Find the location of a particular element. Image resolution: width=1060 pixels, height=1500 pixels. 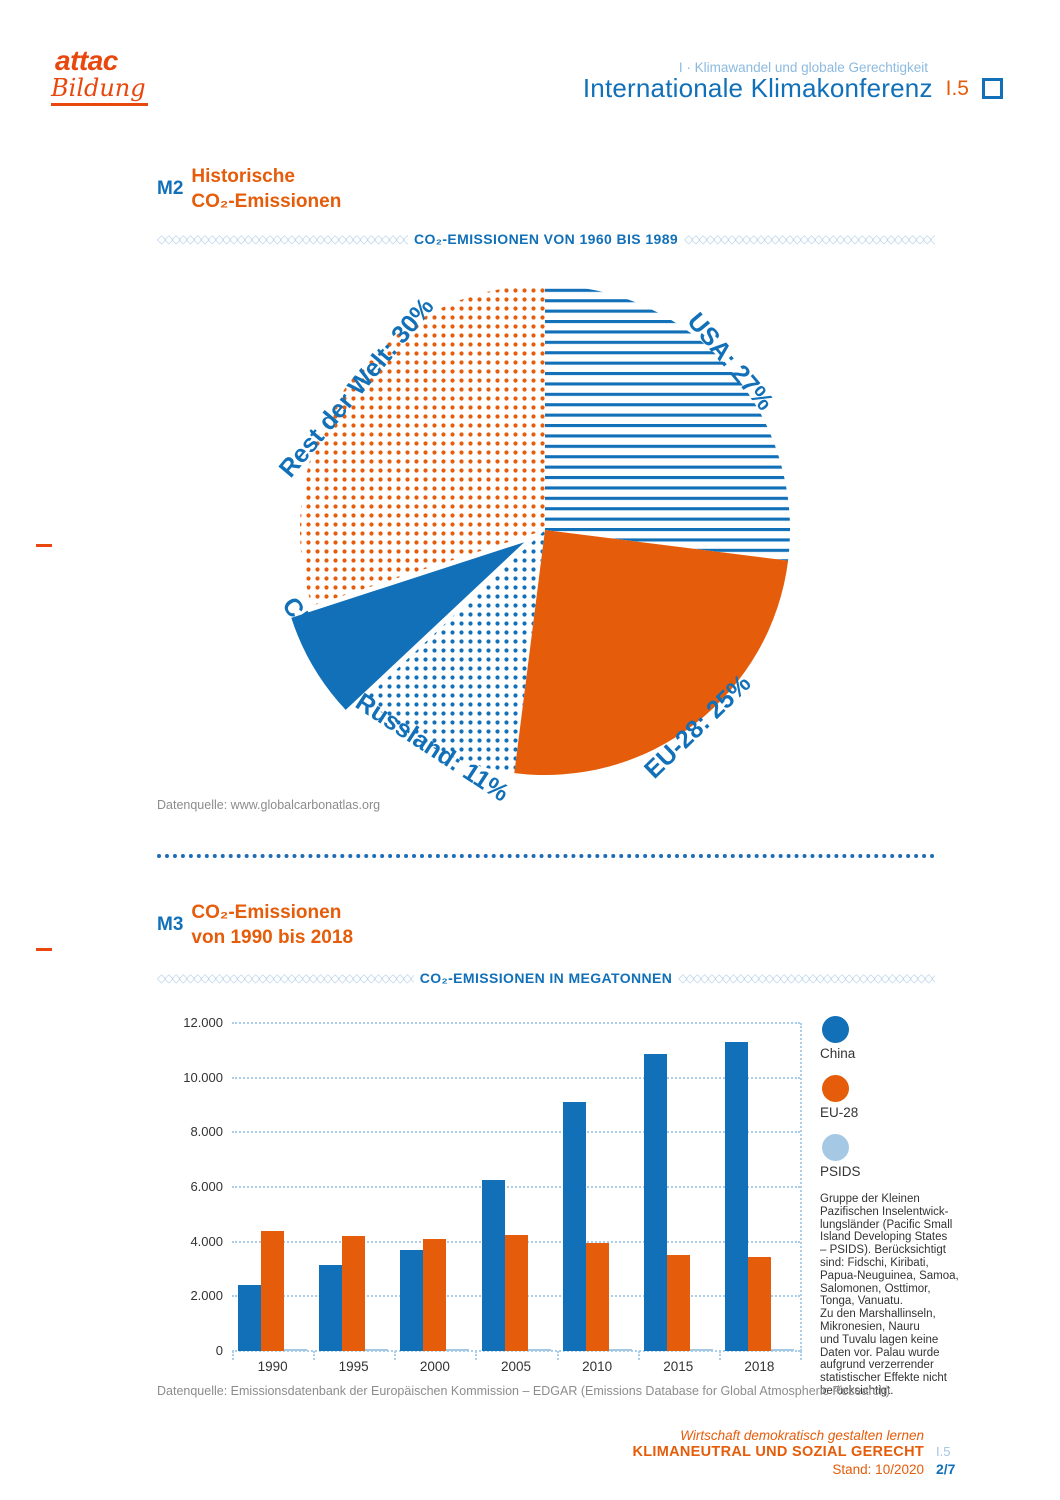

m3-title-line1: CO₂-Emissionen is located at coordinates (266, 912).